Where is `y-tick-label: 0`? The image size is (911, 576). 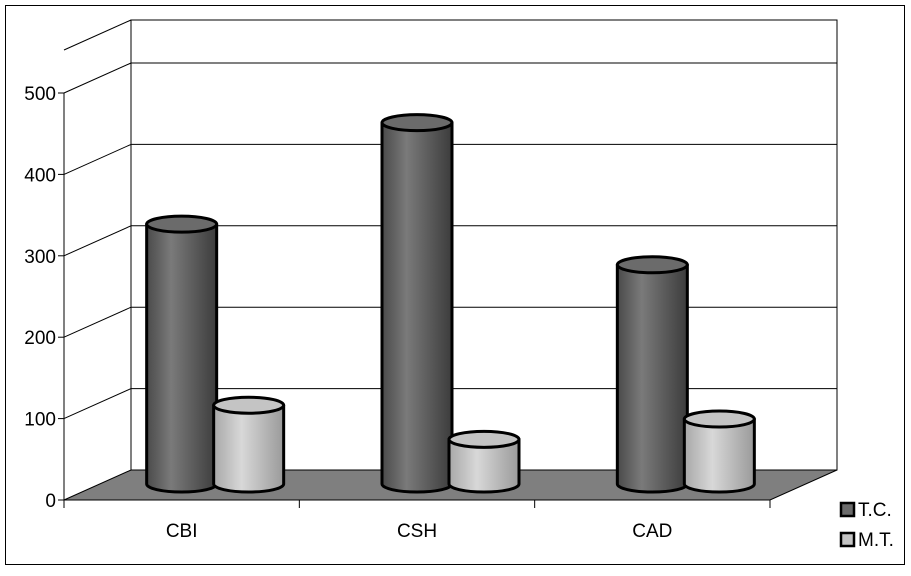 y-tick-label: 0 is located at coordinates (50, 501).